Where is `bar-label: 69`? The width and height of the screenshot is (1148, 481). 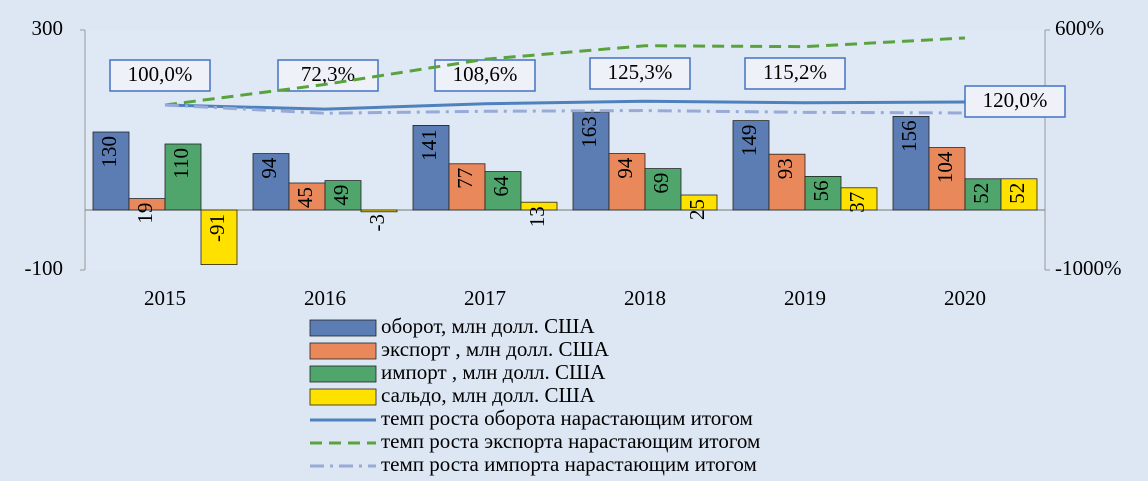
bar-label: 69 is located at coordinates (661, 183).